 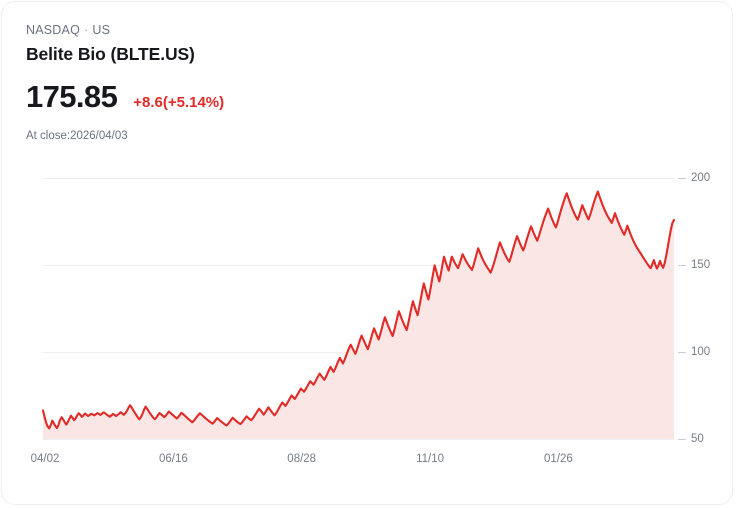 I want to click on price-change: +8.6(+5.14%), so click(x=179, y=102).